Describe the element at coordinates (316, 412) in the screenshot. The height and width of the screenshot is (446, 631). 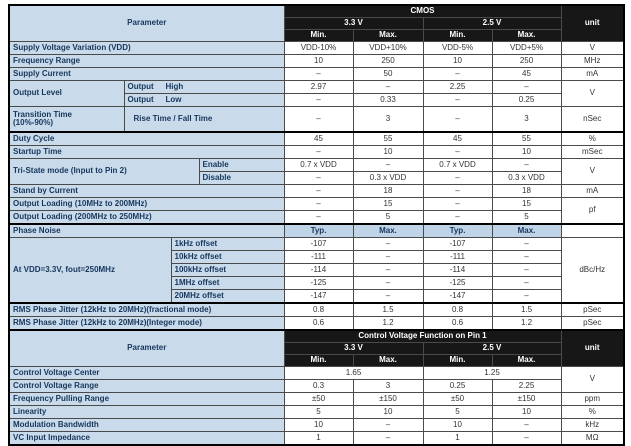
I see `table-row: Linearity 5 10 5 10 %` at that location.